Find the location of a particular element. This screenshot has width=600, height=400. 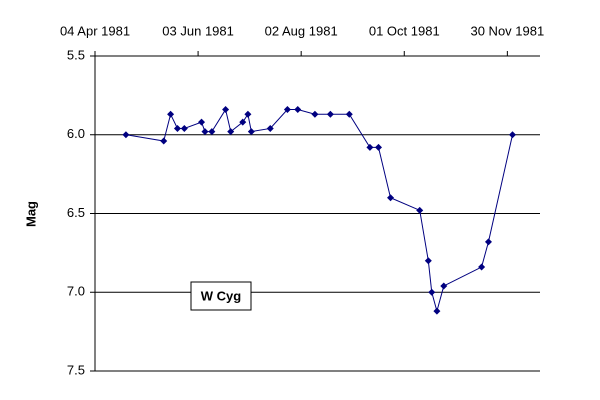

annotation-box is located at coordinates (221, 296).